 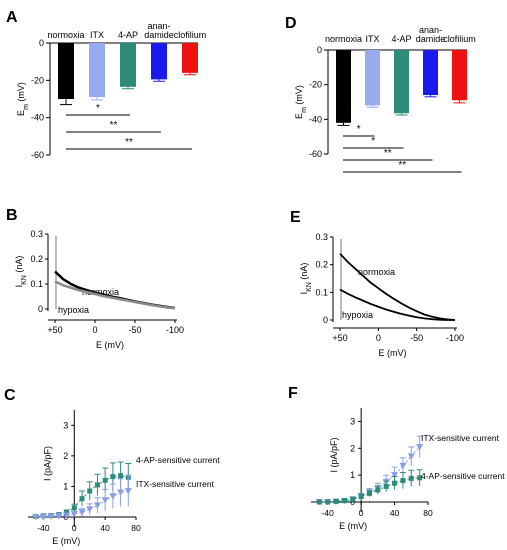 What do you see at coordinates (43, 528) in the screenshot?
I see `x-tick-label-C: -40` at bounding box center [43, 528].